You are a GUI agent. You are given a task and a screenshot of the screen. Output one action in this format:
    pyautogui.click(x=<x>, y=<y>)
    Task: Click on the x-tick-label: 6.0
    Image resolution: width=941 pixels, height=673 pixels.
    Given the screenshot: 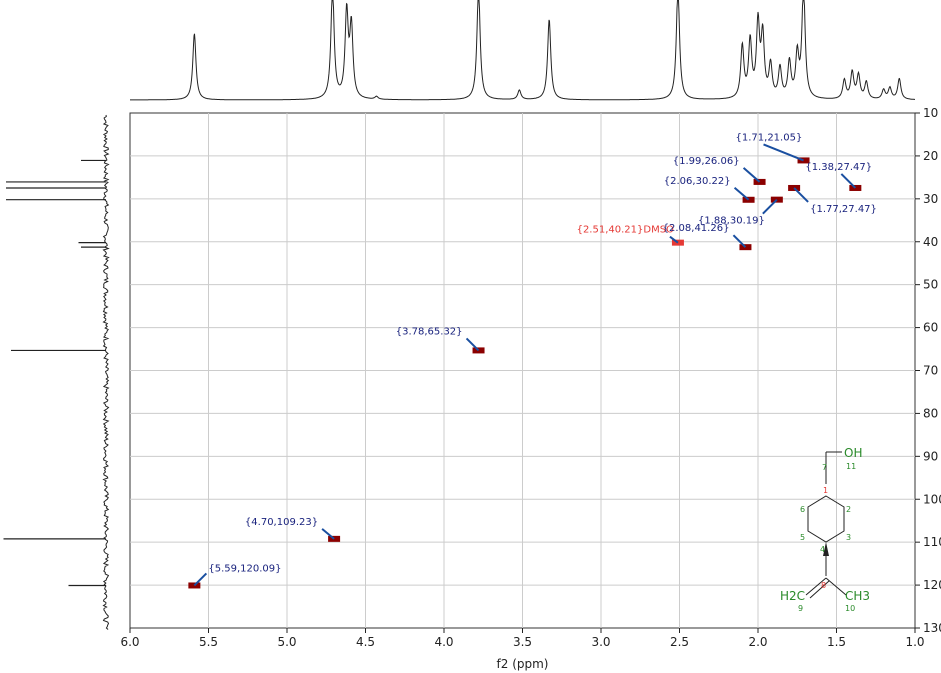 What is the action you would take?
    pyautogui.click(x=129, y=642)
    